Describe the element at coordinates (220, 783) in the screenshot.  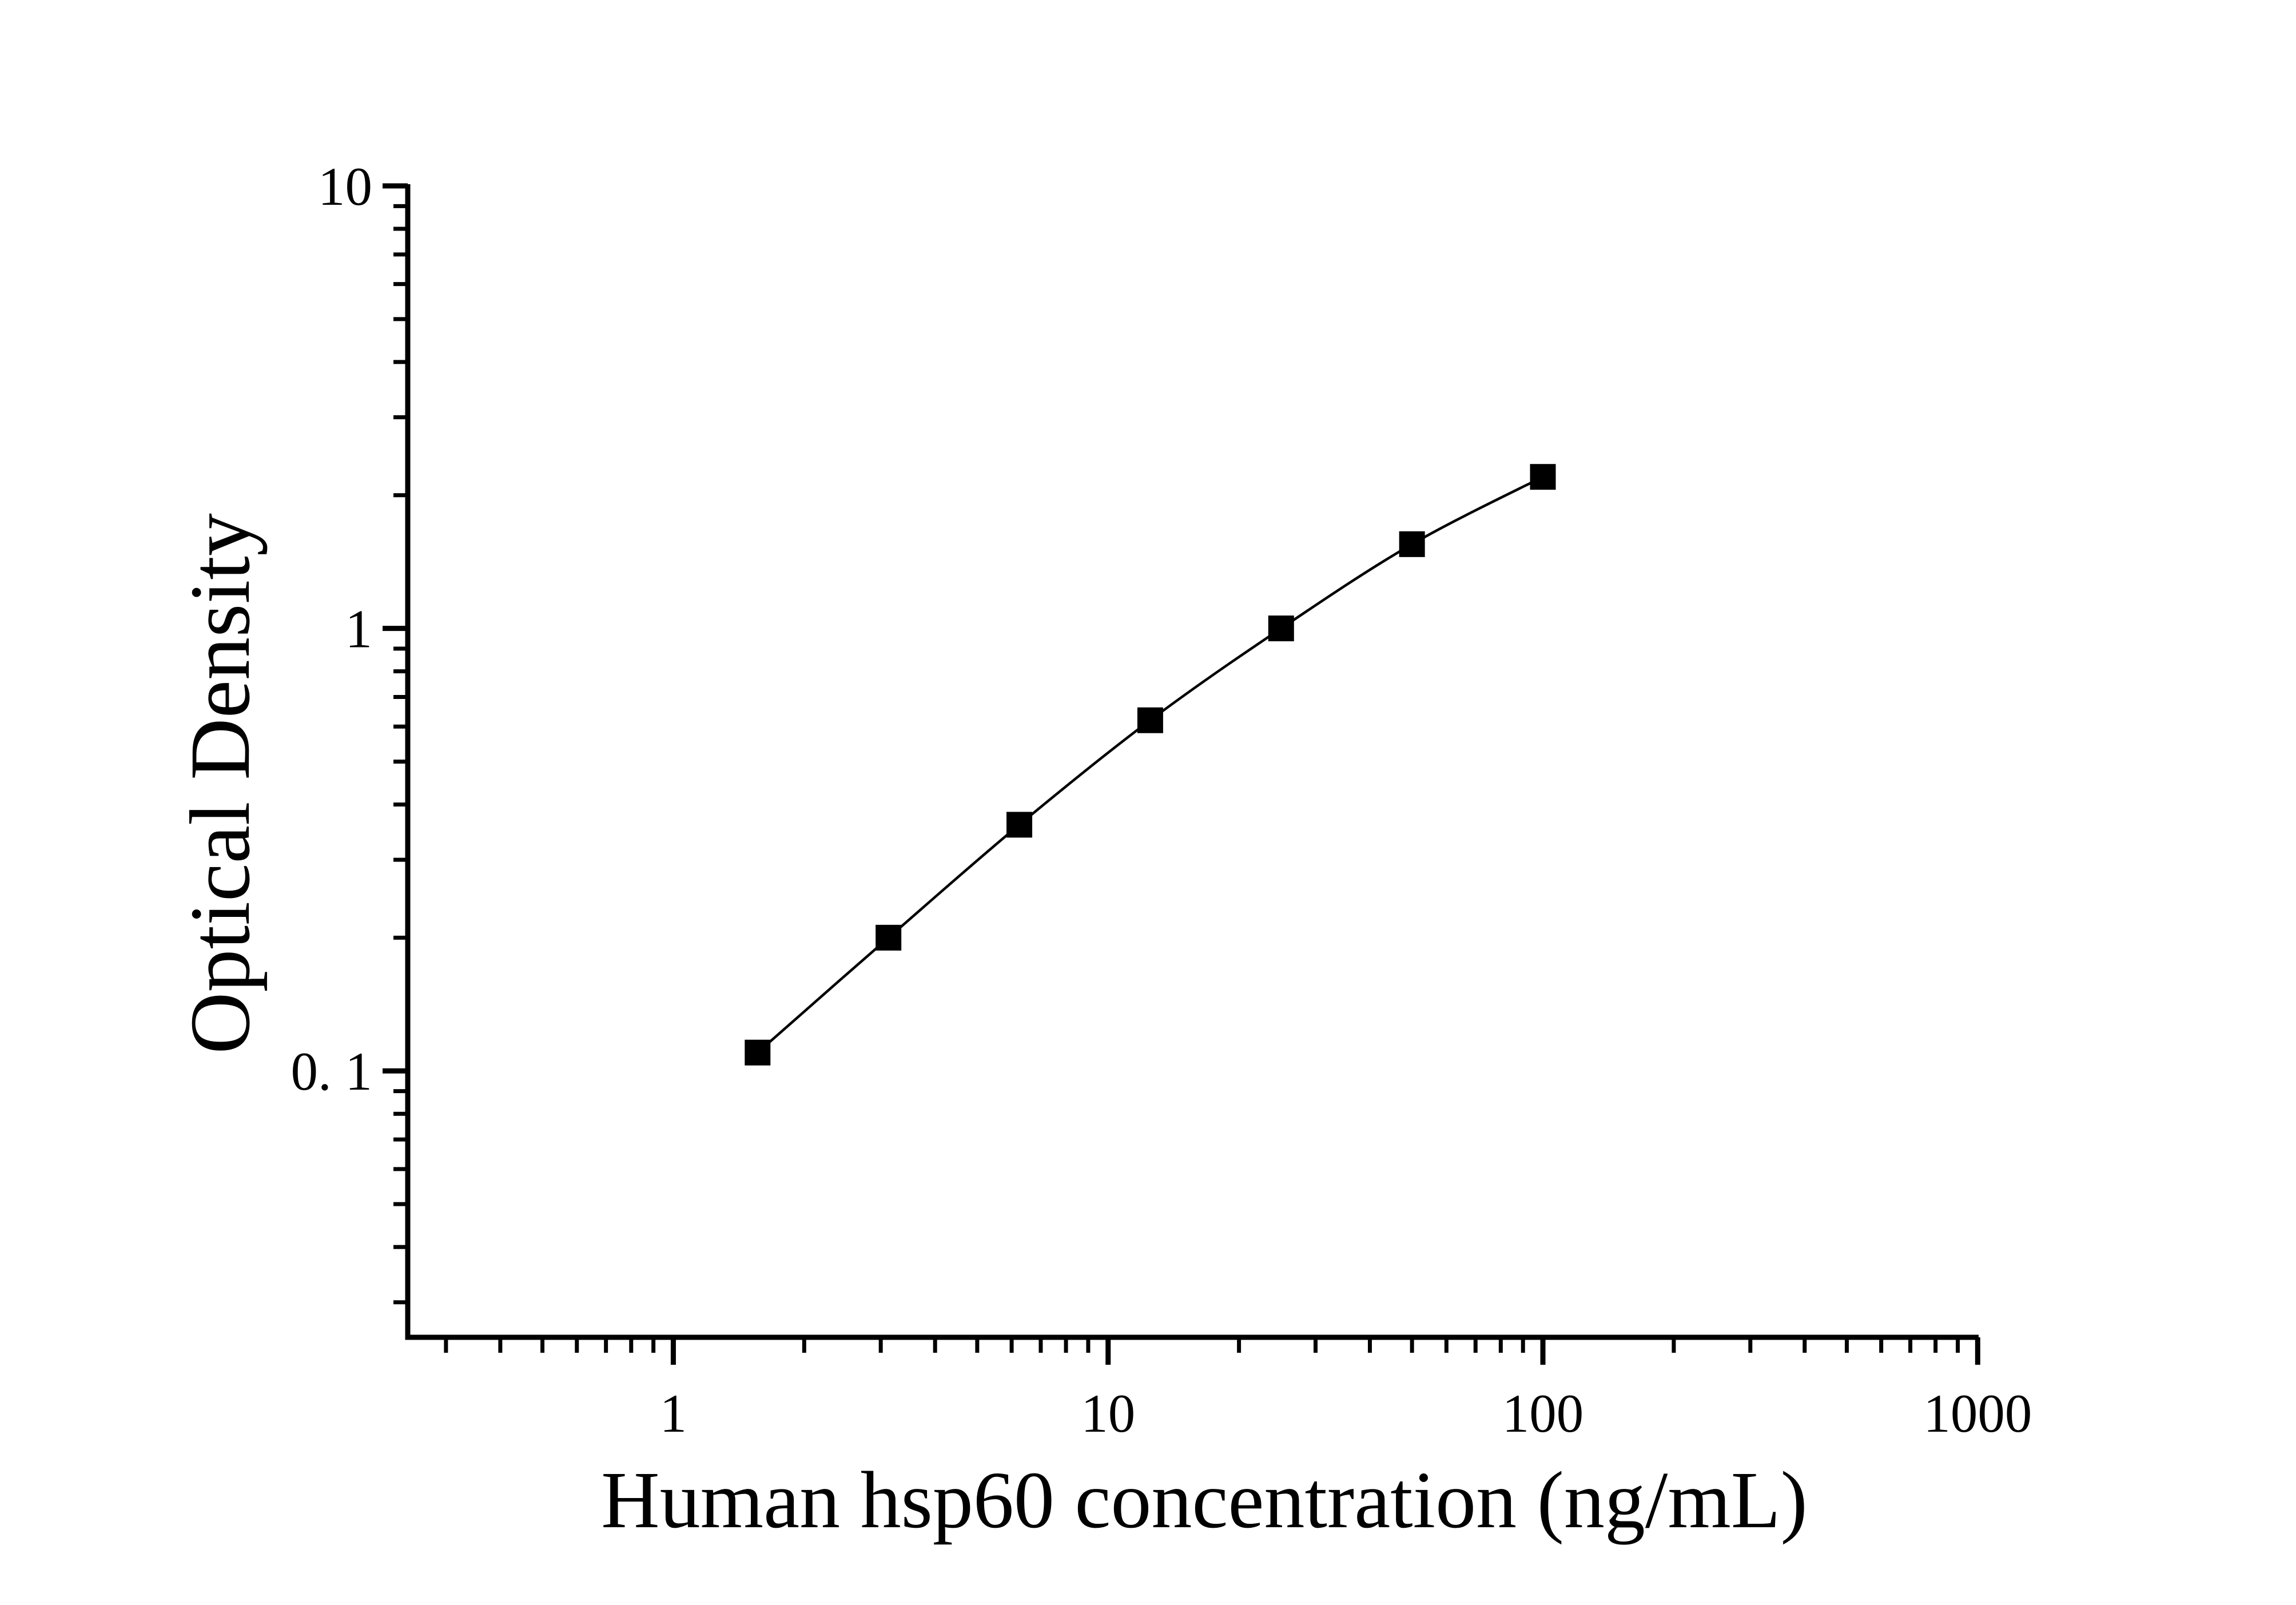
I see `y-axis-title: Optical Density` at that location.